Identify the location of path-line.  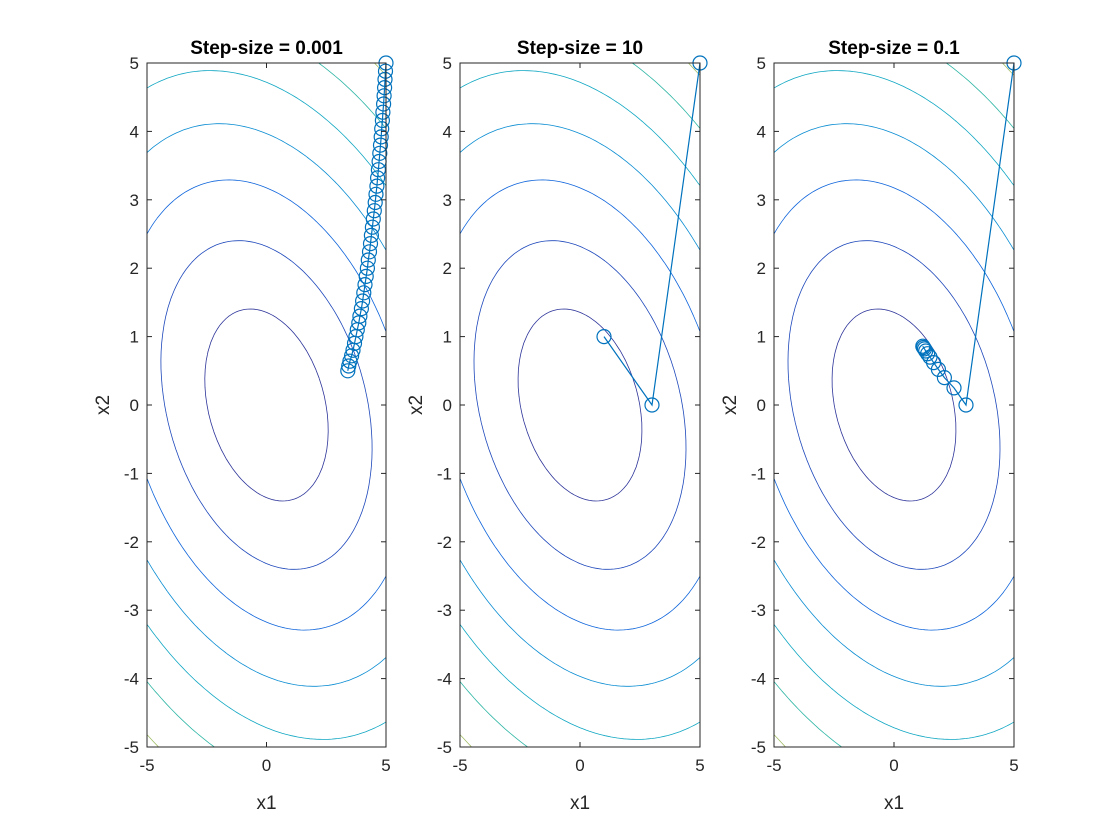
(367, 216).